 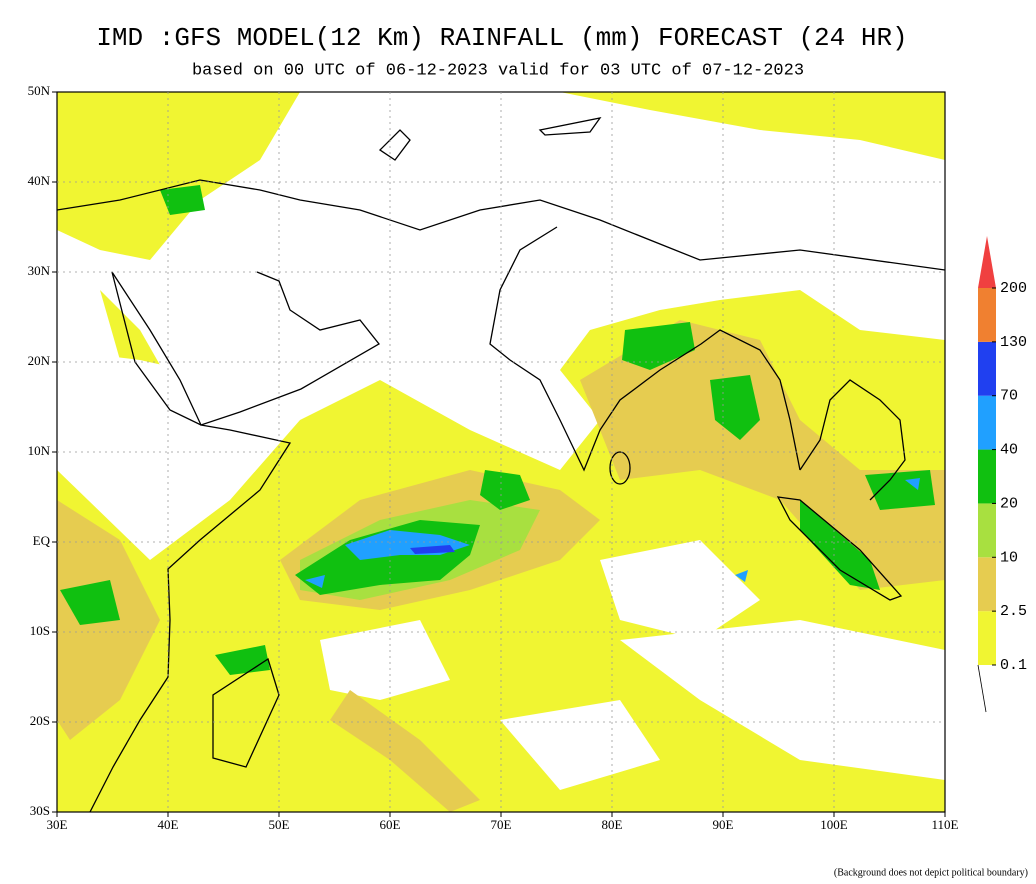 I want to click on lon-tick-label: 90E, so click(x=723, y=824).